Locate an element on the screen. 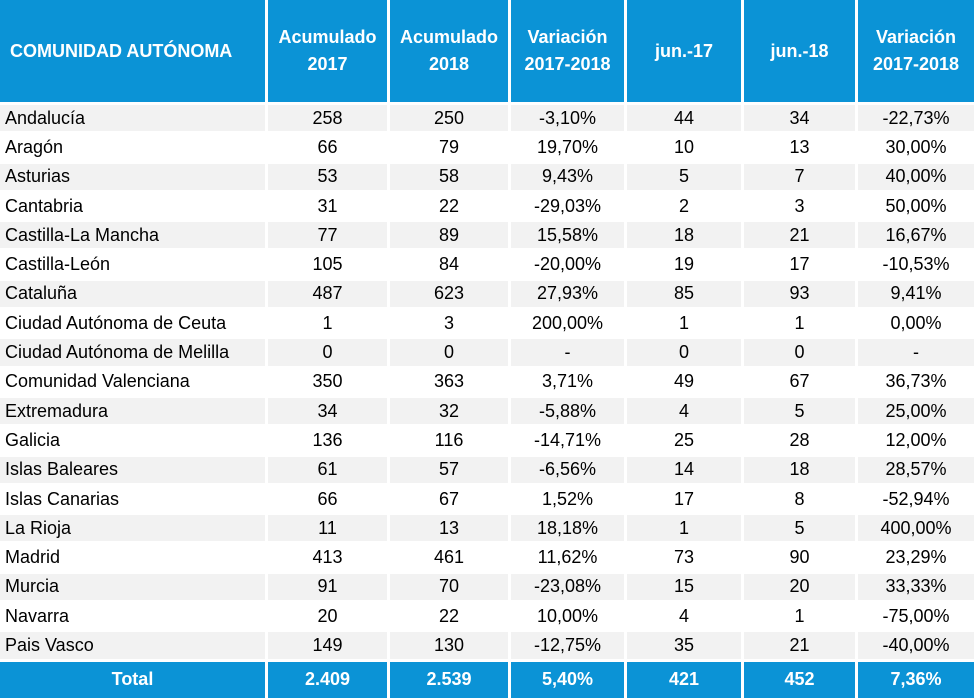 The image size is (974, 698). value-cell: 17 is located at coordinates (684, 499).